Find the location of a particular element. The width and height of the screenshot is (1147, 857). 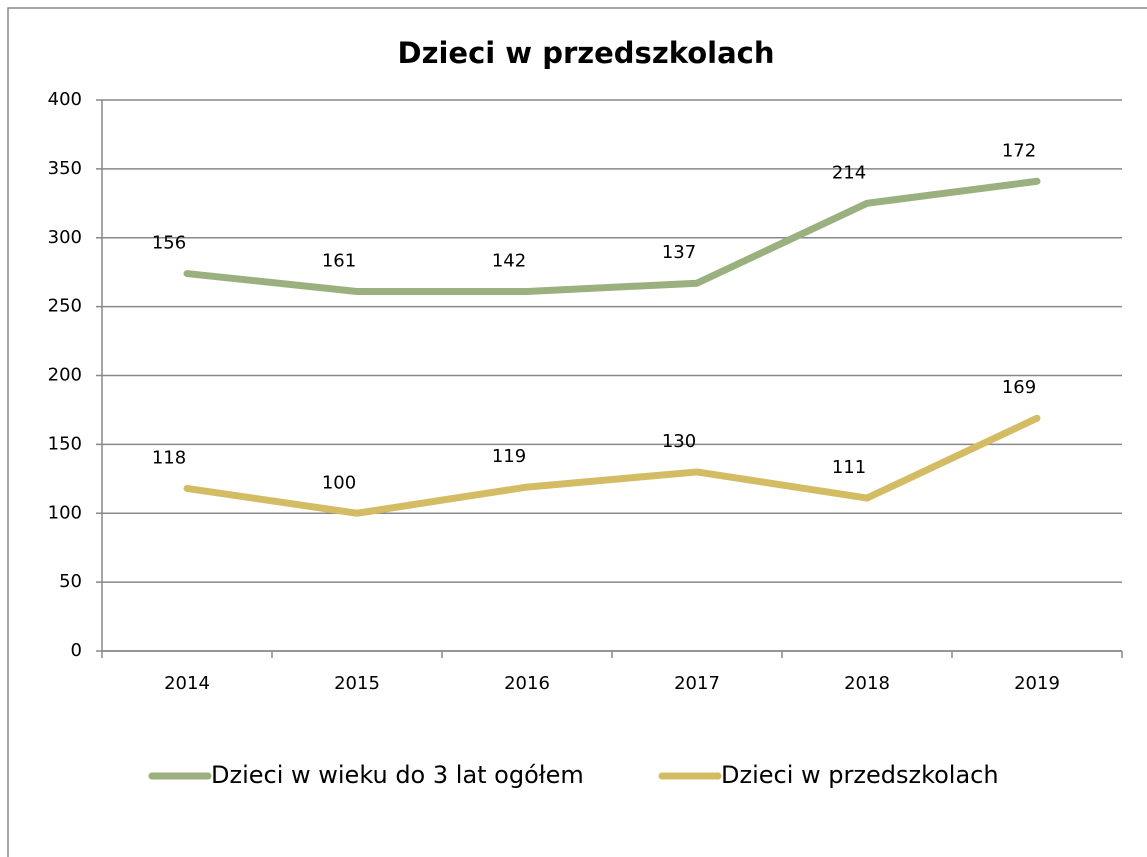

y-tick-label: 350 is located at coordinates (65, 168).